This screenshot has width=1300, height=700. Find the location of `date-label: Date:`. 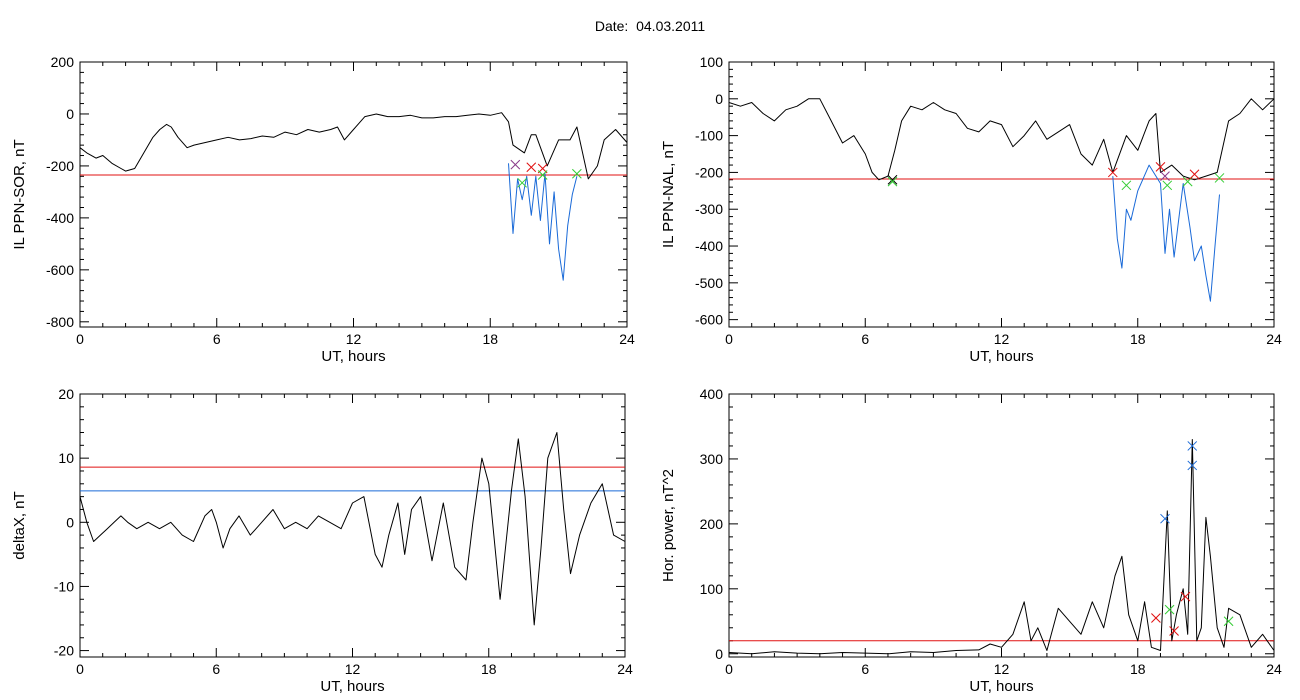

date-label: Date: is located at coordinates (611, 26).